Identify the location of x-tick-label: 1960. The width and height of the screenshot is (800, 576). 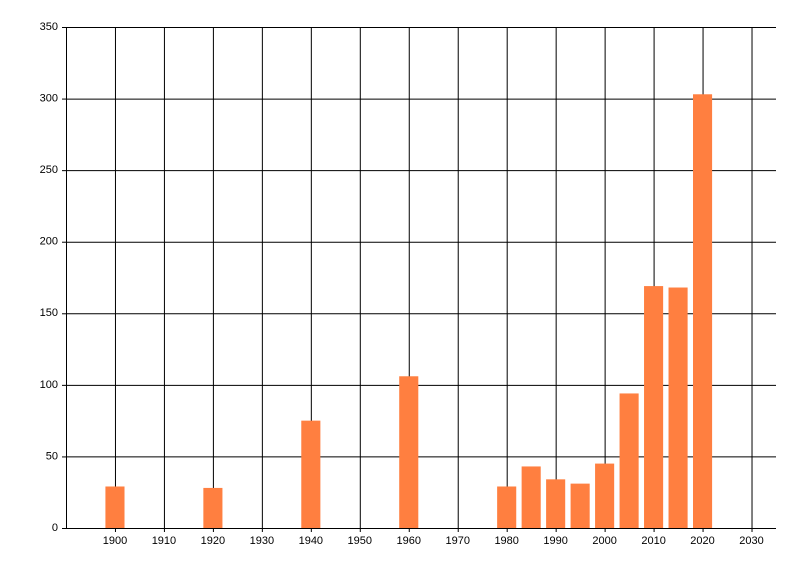
(409, 541).